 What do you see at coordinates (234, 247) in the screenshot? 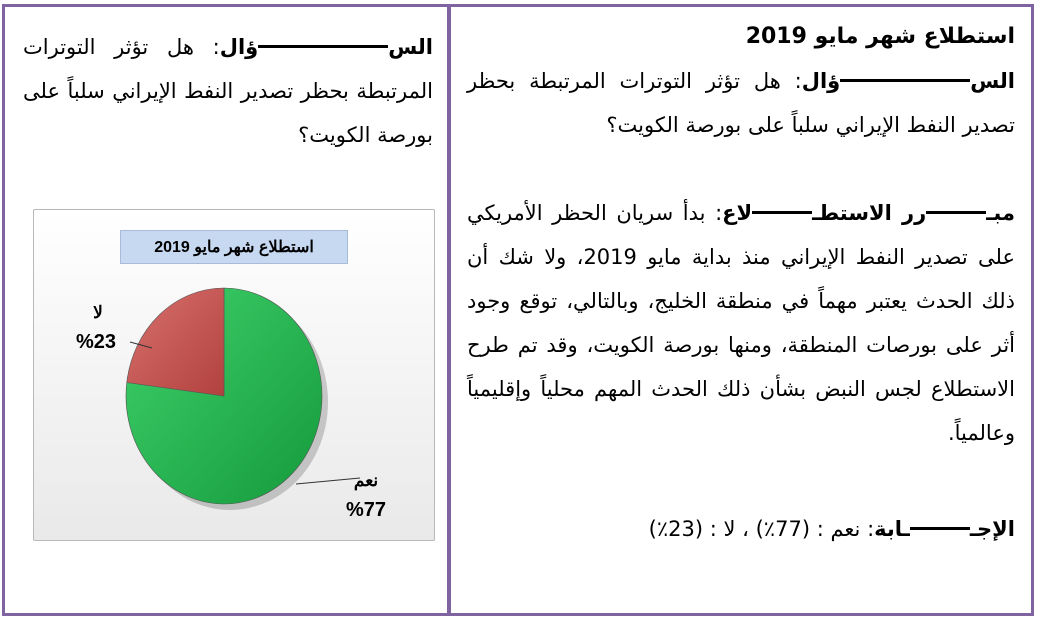
I see `chart-title: استطلاع شهر مايو 2019` at bounding box center [234, 247].